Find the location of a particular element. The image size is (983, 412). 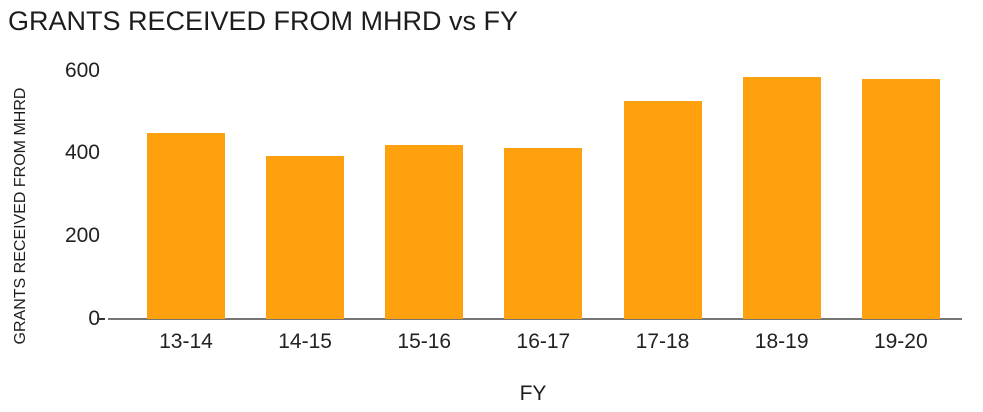

x-tick-label: 19-20 is located at coordinates (900, 341).